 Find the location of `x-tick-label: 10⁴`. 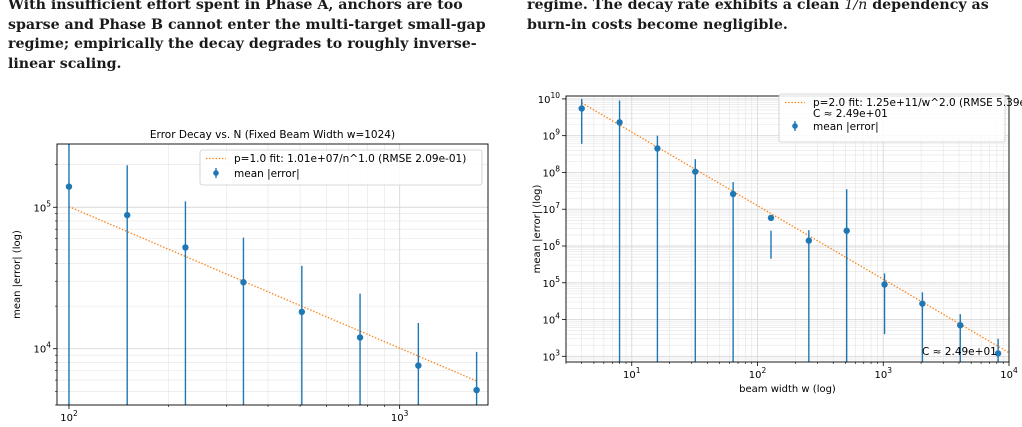

x-tick-label: 10⁴ is located at coordinates (1009, 373).